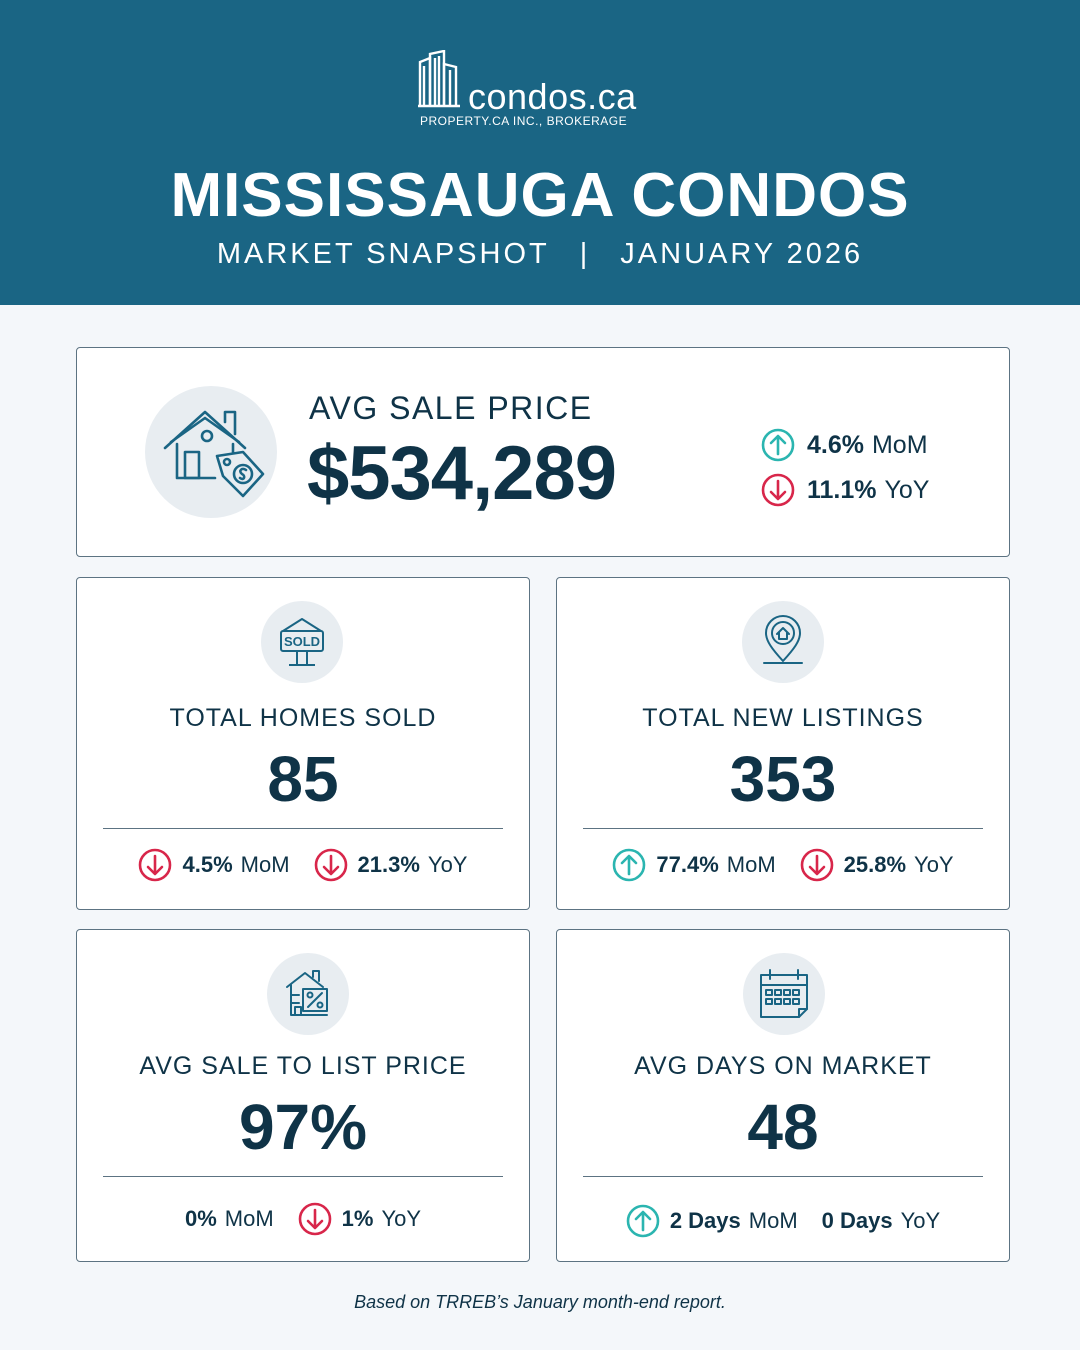 The image size is (1080, 1350). Describe the element at coordinates (439, 79) in the screenshot. I see `buildings-icon` at that location.